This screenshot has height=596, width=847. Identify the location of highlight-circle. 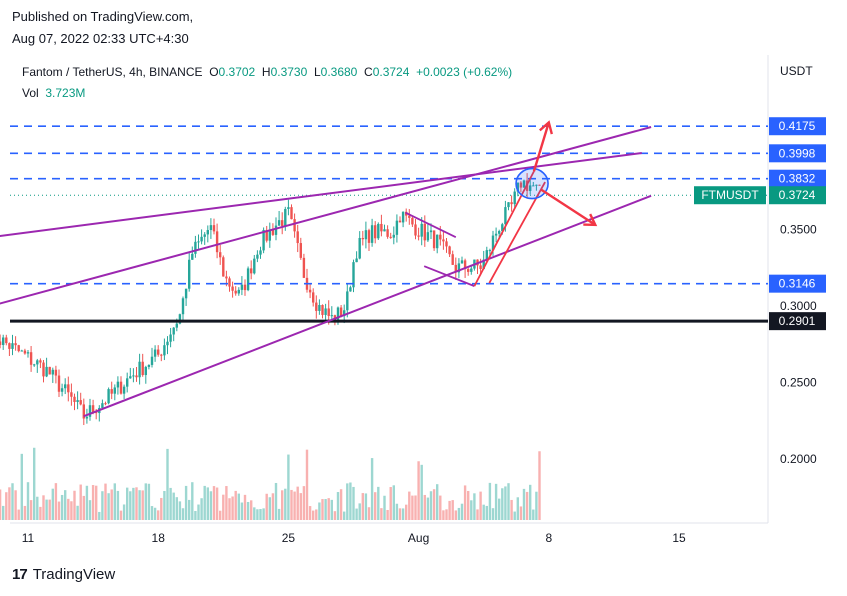
(532, 183).